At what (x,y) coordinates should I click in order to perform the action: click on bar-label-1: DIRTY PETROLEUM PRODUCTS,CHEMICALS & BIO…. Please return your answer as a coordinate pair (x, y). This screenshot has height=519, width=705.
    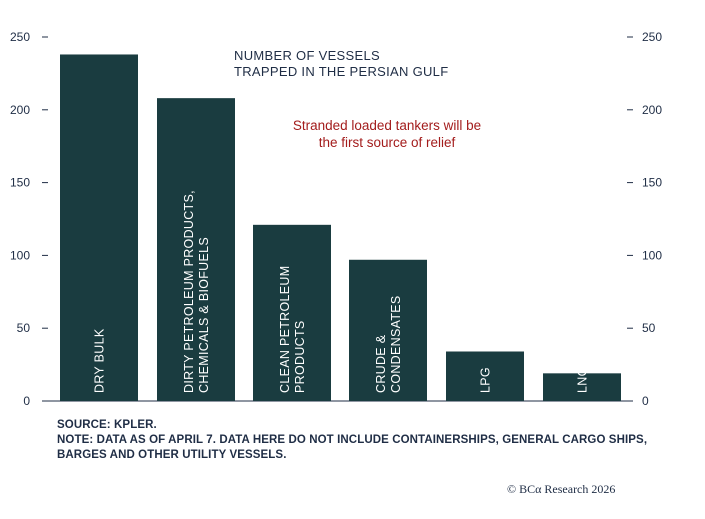
    Looking at the image, I should click on (196, 291).